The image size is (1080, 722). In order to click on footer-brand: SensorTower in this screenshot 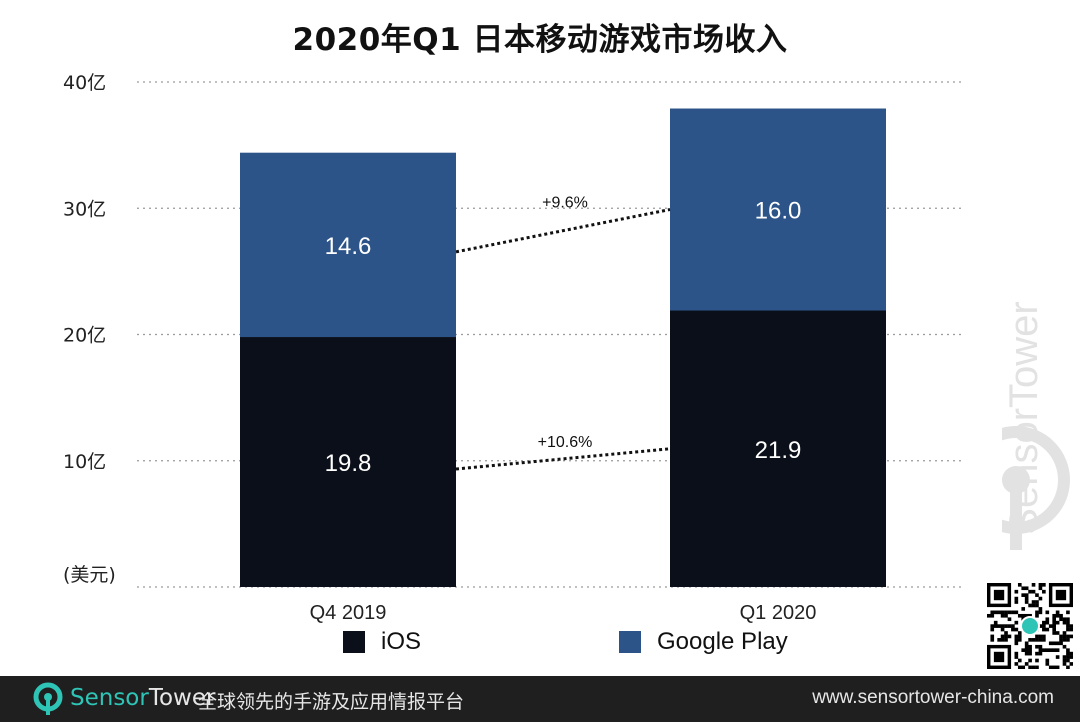, I will do `click(142, 698)`.